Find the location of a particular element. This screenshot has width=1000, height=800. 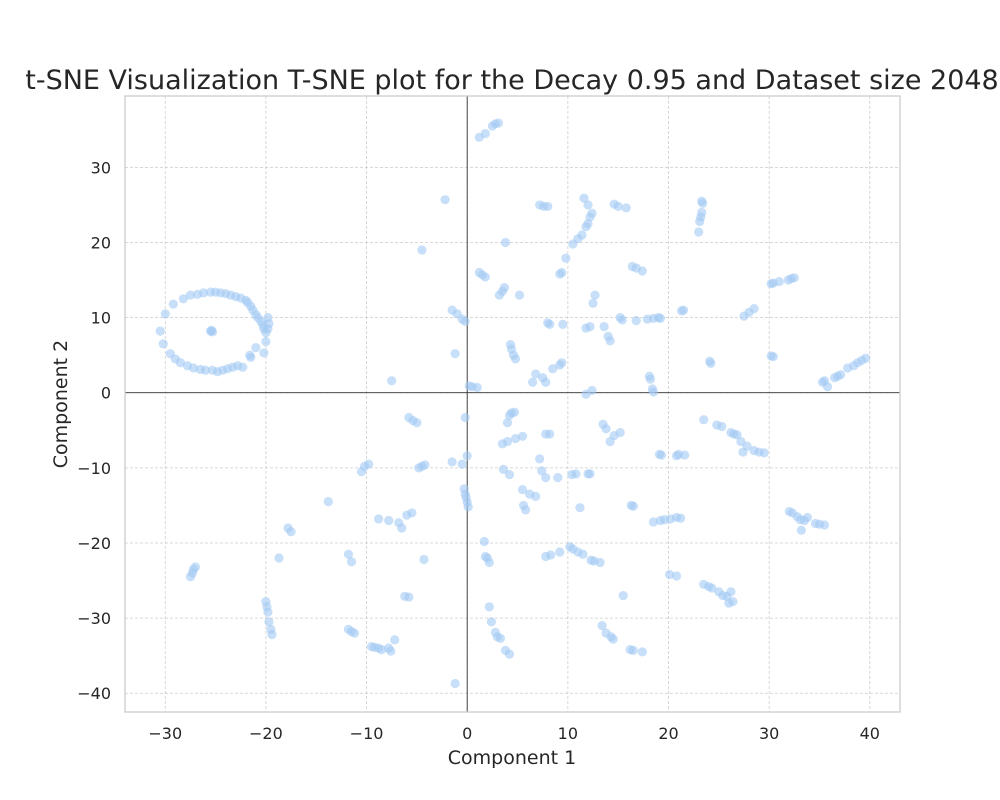

y-tick-label: −30 is located at coordinates (94, 618).